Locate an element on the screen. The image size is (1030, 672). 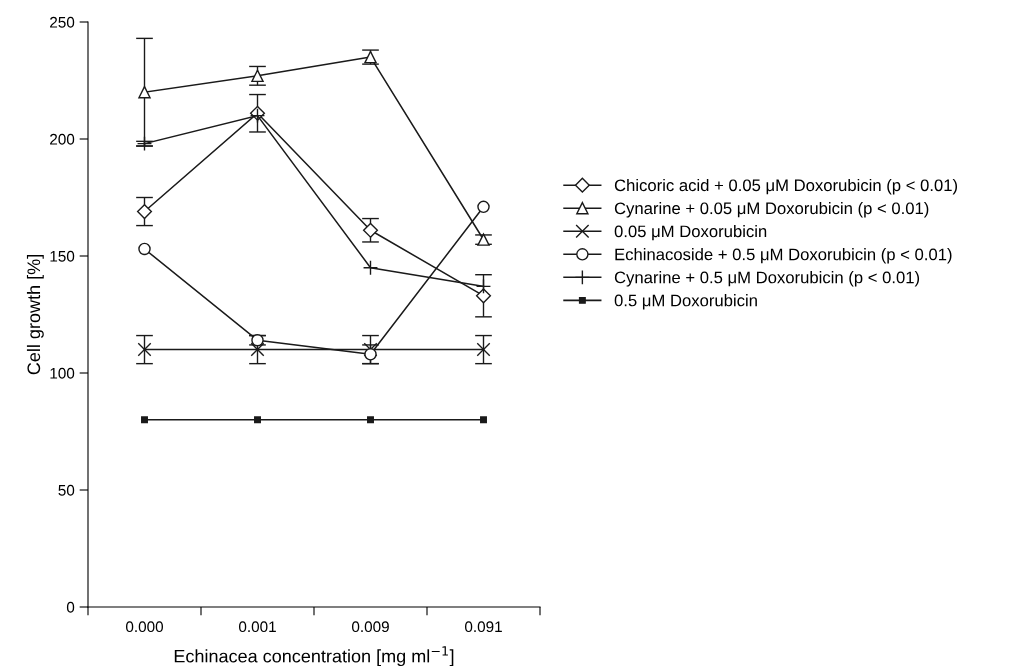
y-axis-title: Cell growth [%] is located at coordinates (35, 315).